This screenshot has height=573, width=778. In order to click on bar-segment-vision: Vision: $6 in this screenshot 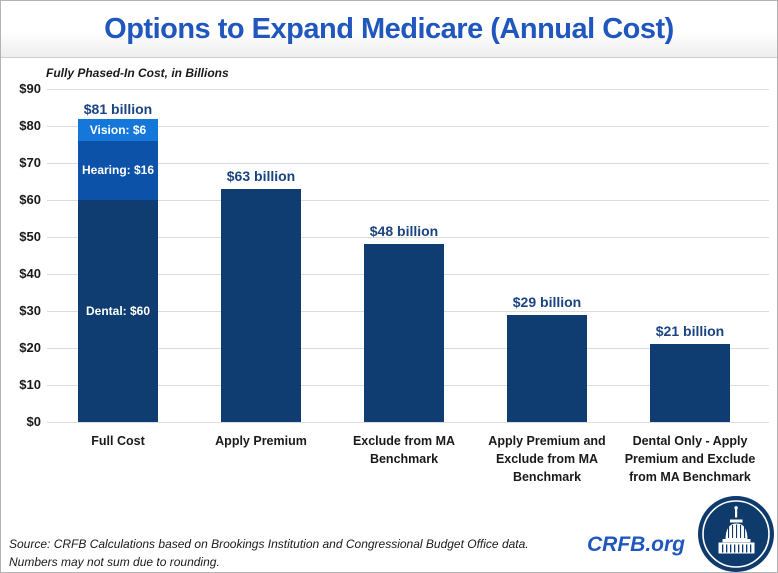, I will do `click(118, 129)`.